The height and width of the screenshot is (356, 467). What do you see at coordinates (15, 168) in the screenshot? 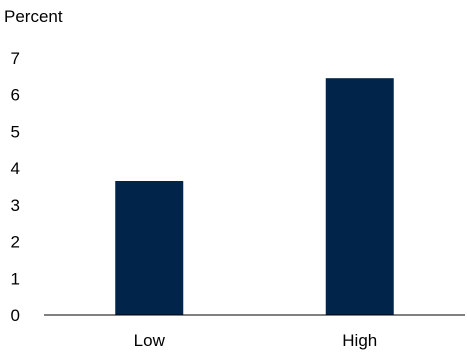
I see `y-tick-label: 4` at bounding box center [15, 168].